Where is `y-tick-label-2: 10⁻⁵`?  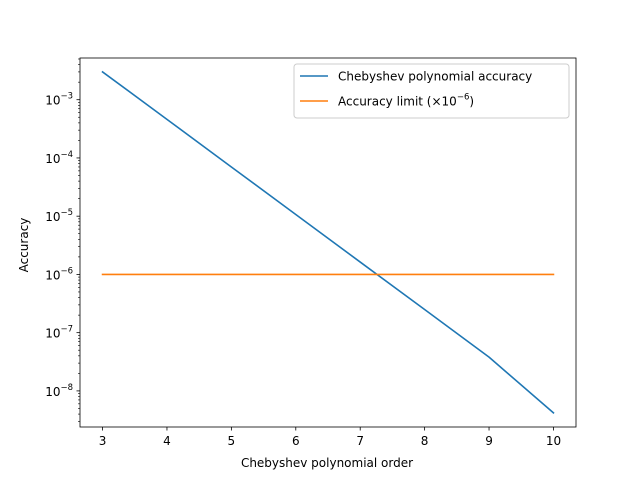
y-tick-label-2: 10⁻⁵ is located at coordinates (59, 216).